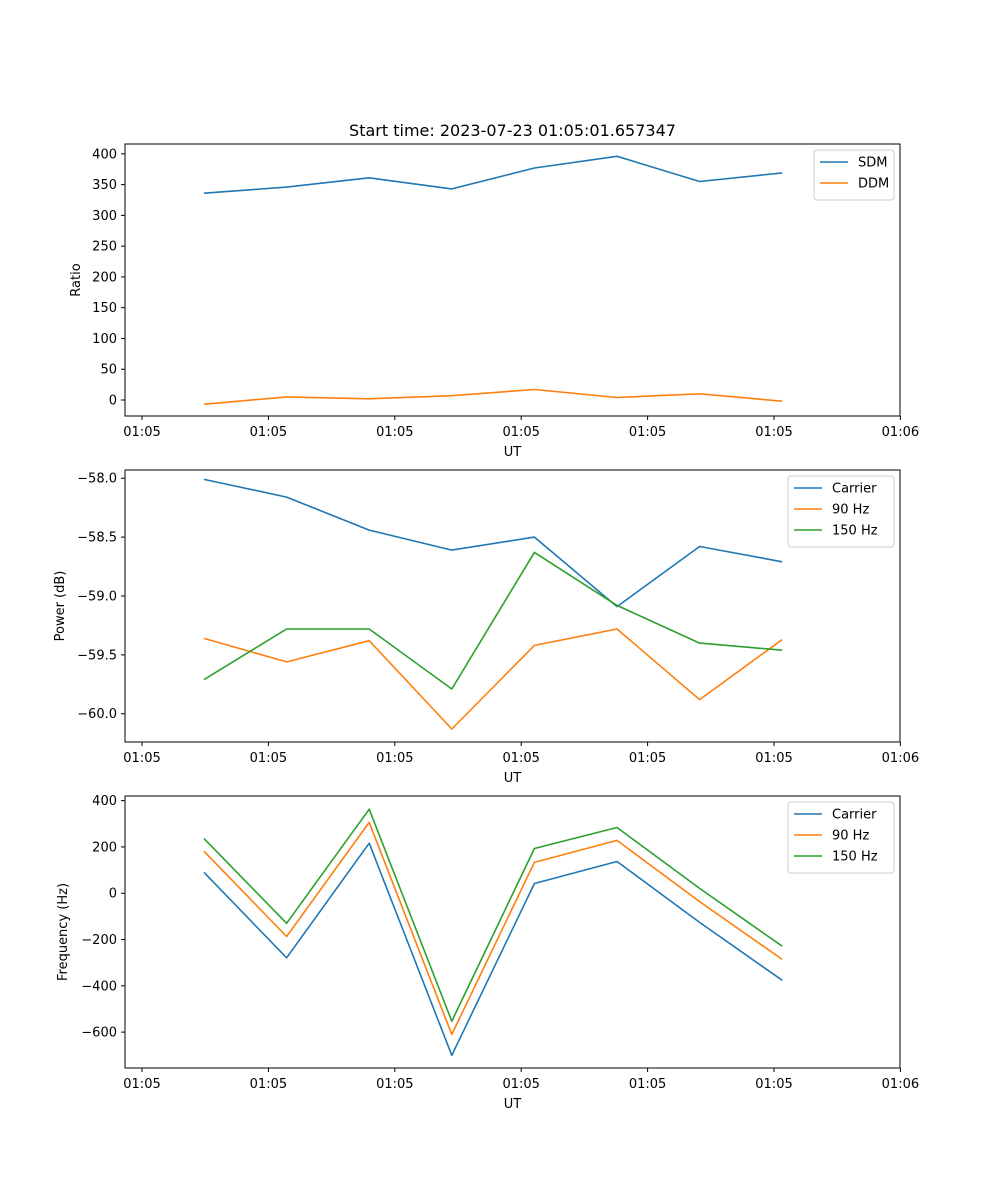  Describe the element at coordinates (63, 932) in the screenshot. I see `frequency-chart-ylabel: Frequency (Hz)` at that location.